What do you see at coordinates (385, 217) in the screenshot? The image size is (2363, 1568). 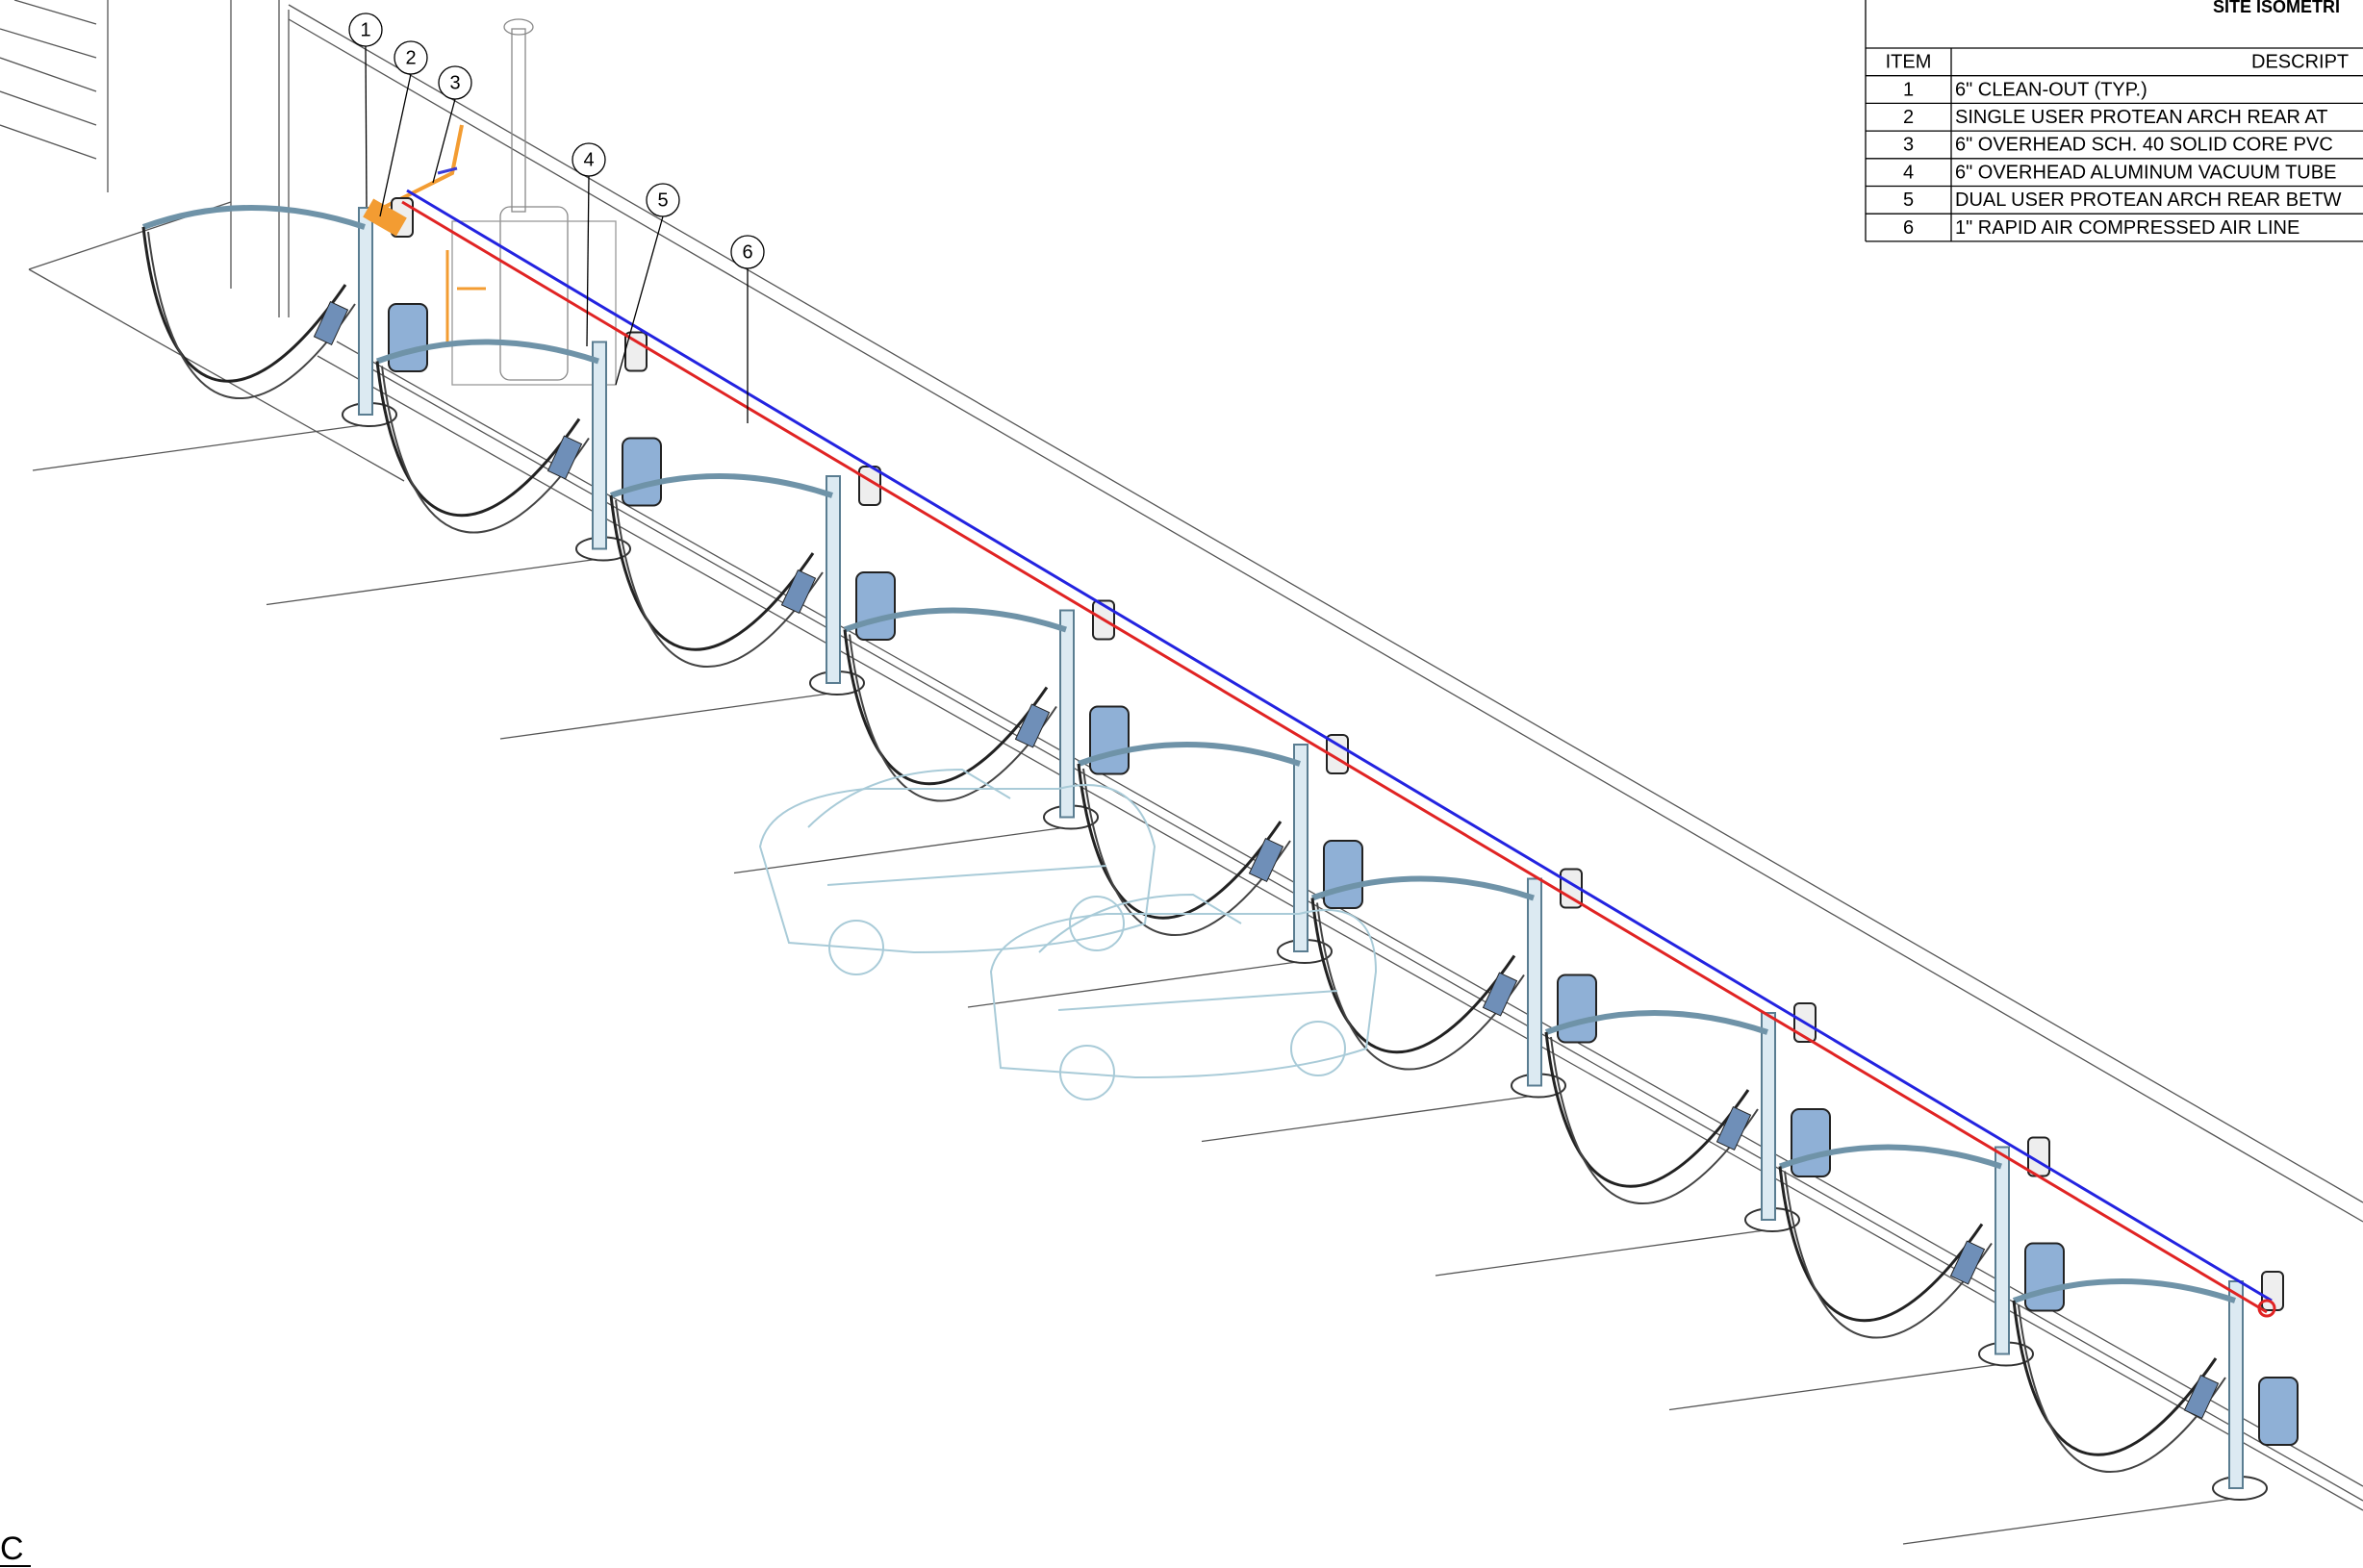 I see `clean-out` at bounding box center [385, 217].